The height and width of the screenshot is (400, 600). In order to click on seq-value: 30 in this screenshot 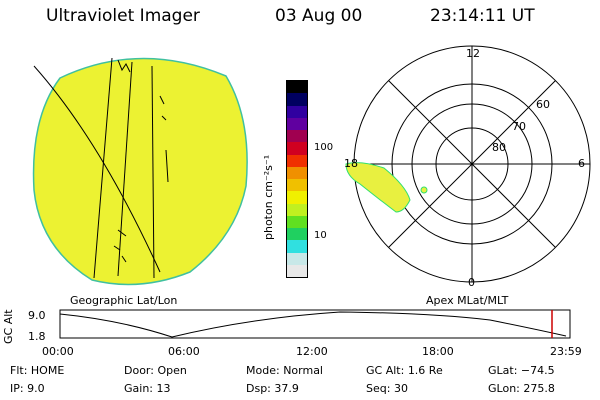, I will do `click(400, 388)`.